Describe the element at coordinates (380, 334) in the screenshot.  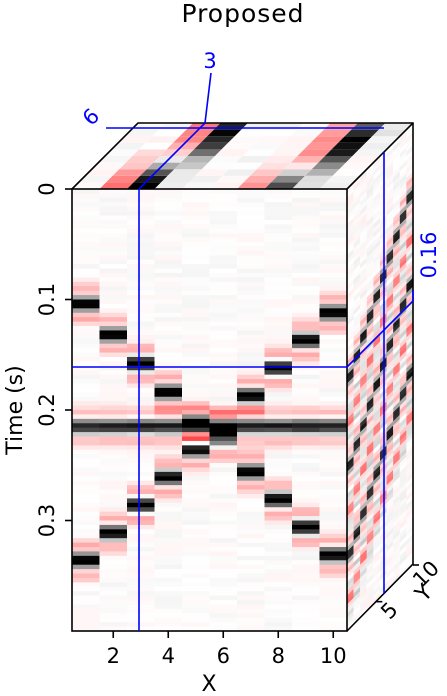
I see `t-slice-side` at that location.